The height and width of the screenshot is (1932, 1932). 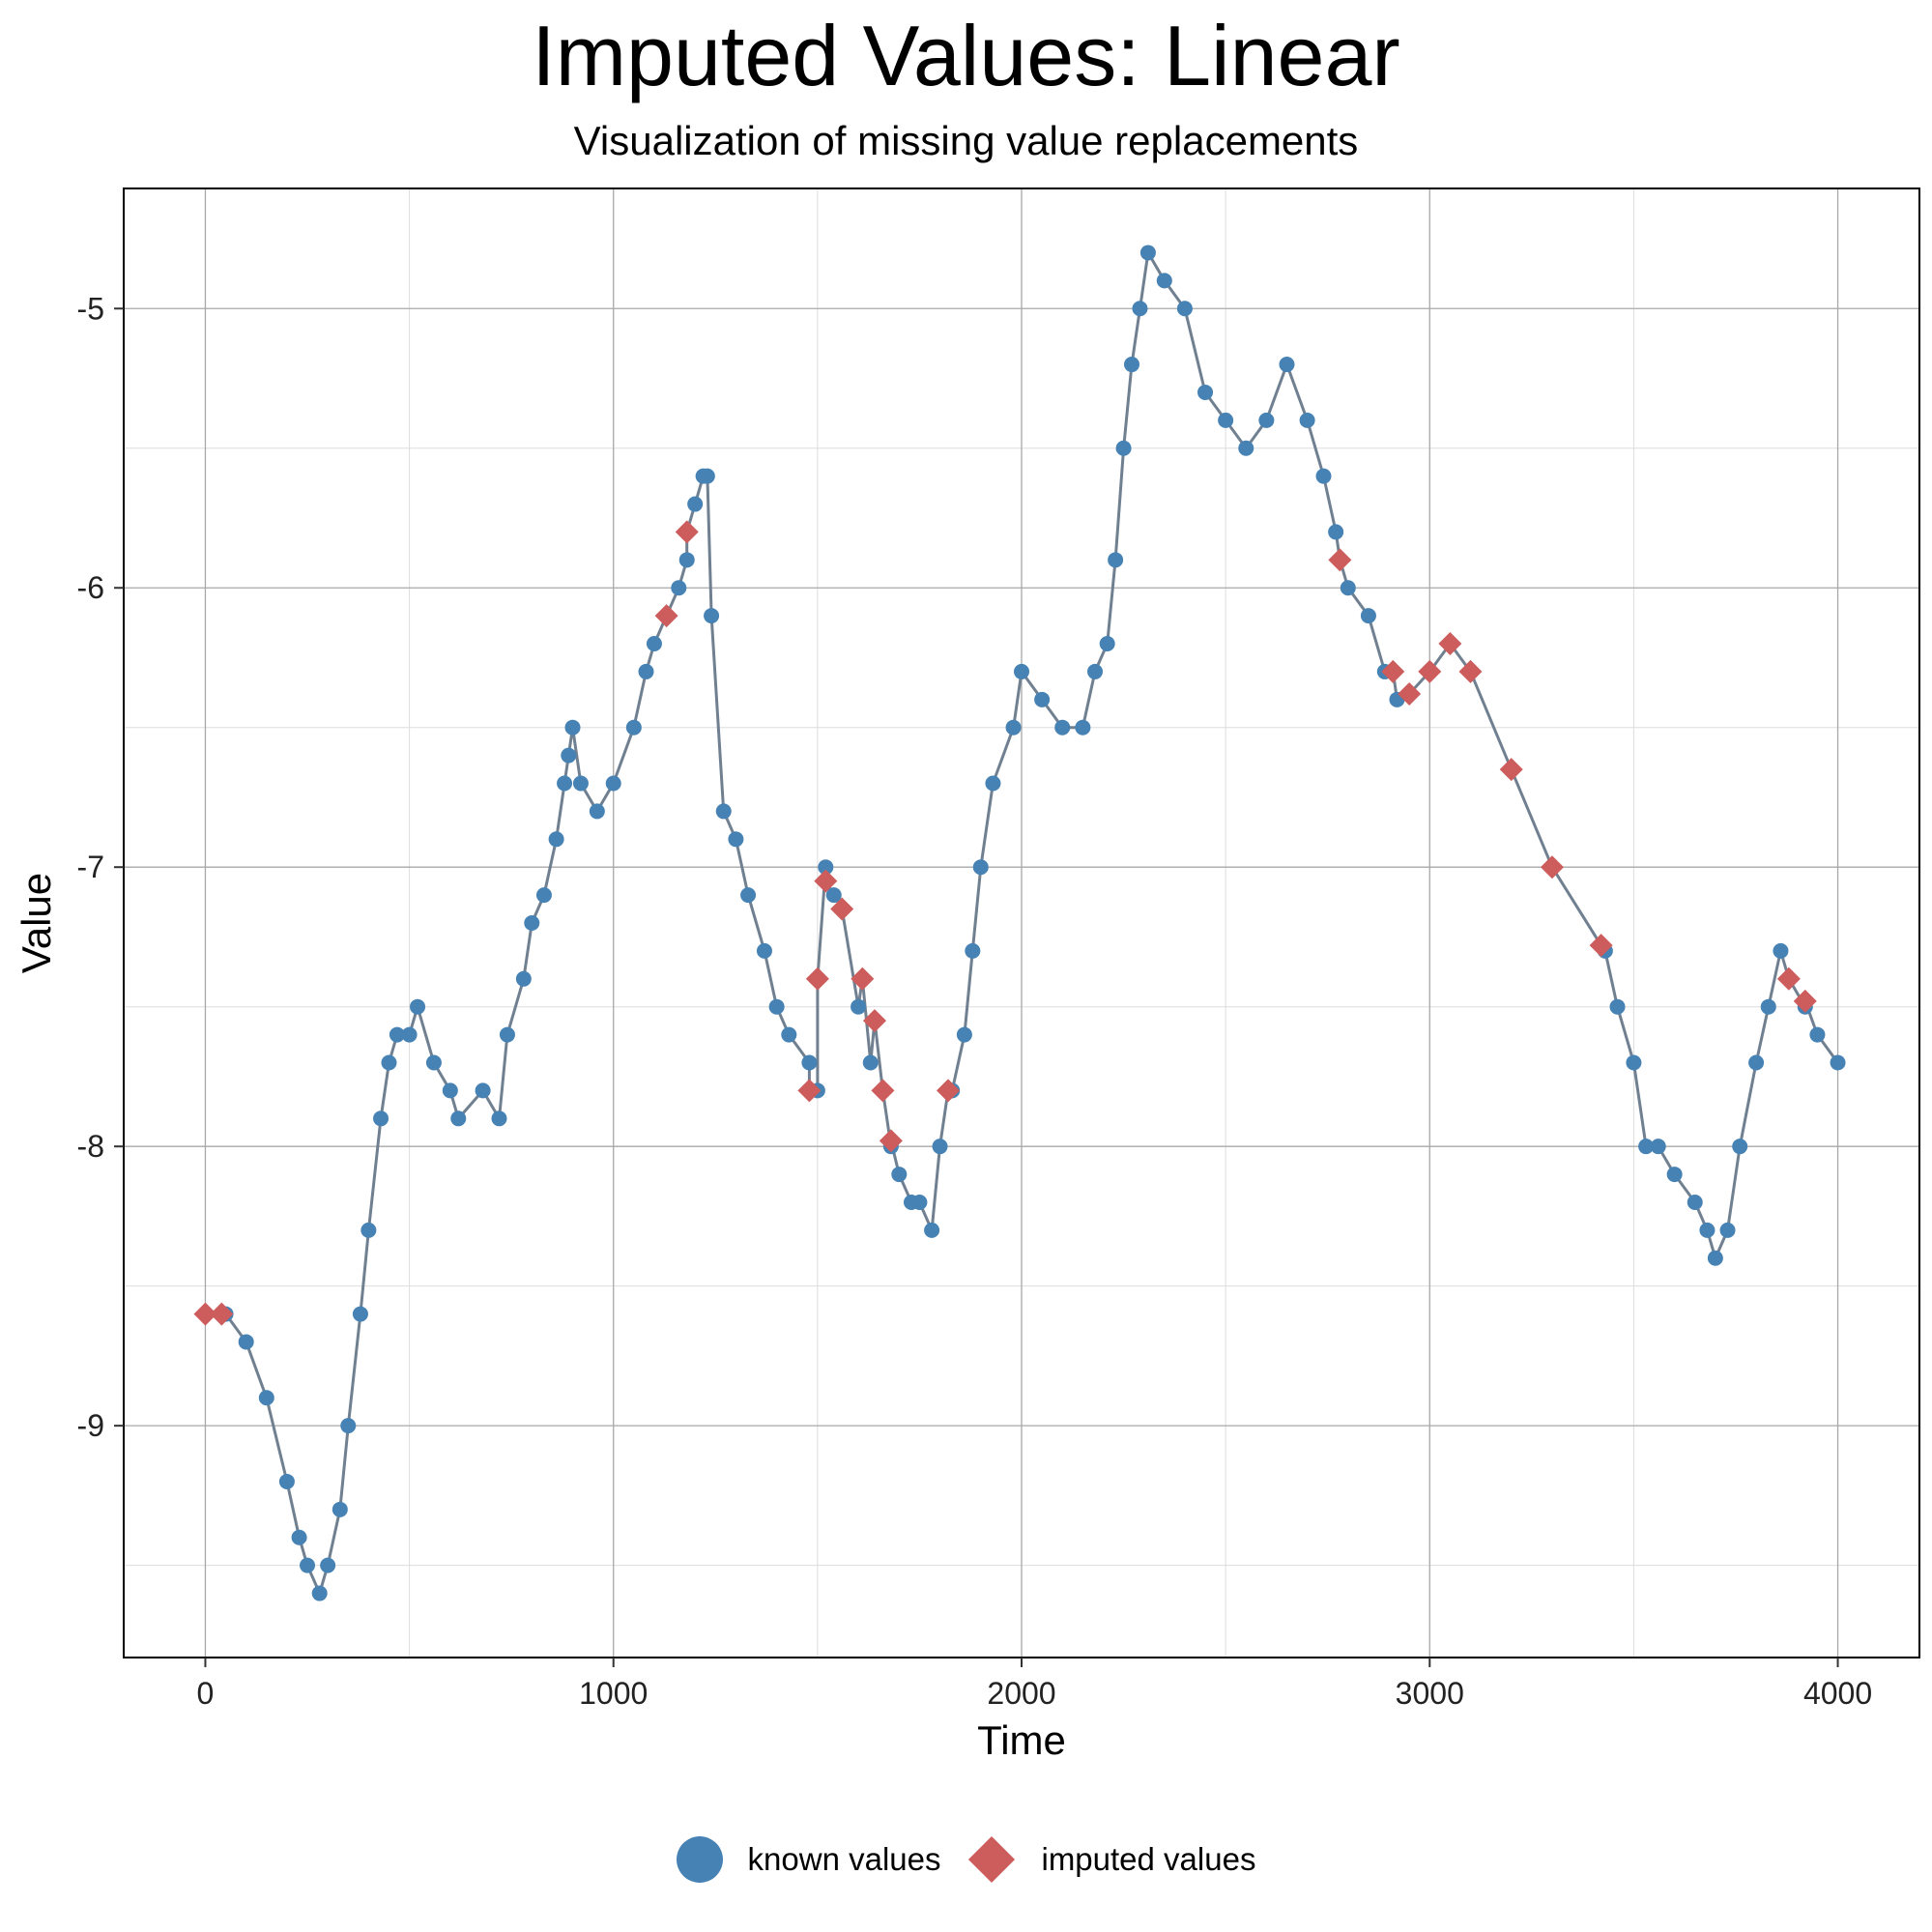 I want to click on x-tick-label: 0, so click(x=206, y=1693).